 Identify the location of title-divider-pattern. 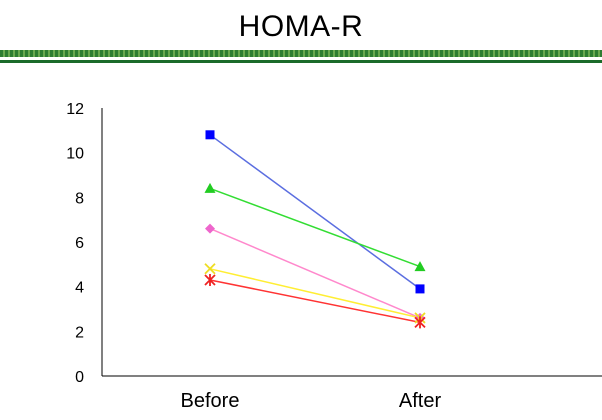
(301, 53).